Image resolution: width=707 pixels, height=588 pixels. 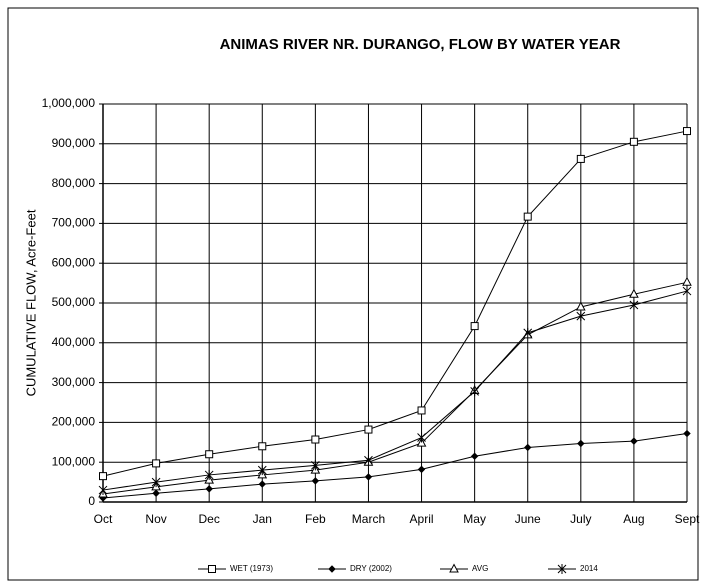 What do you see at coordinates (74, 302) in the screenshot?
I see `y-tick-label: 500,000` at bounding box center [74, 302].